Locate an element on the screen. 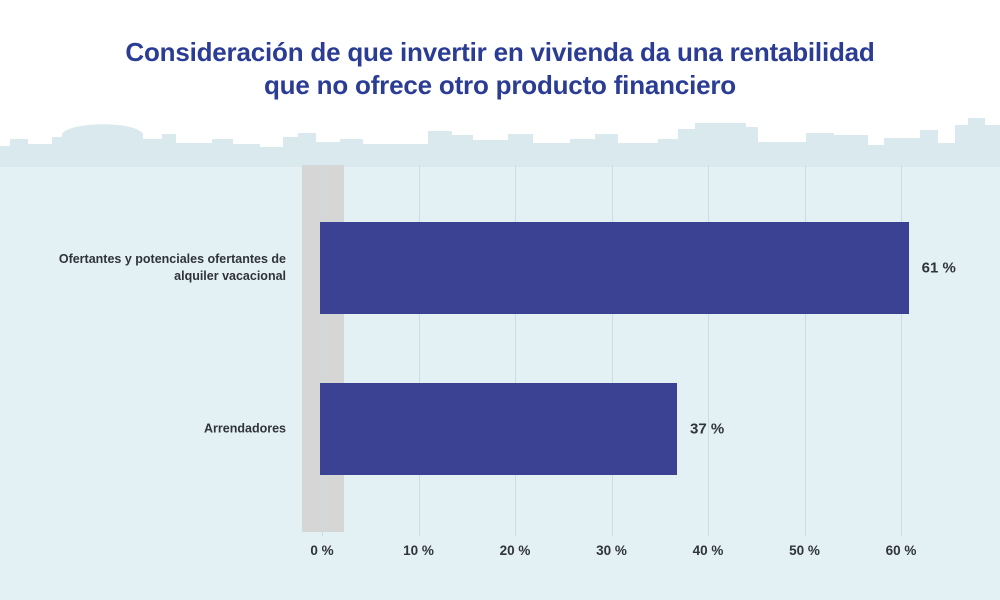  x-tick-label: 50 % is located at coordinates (804, 550).